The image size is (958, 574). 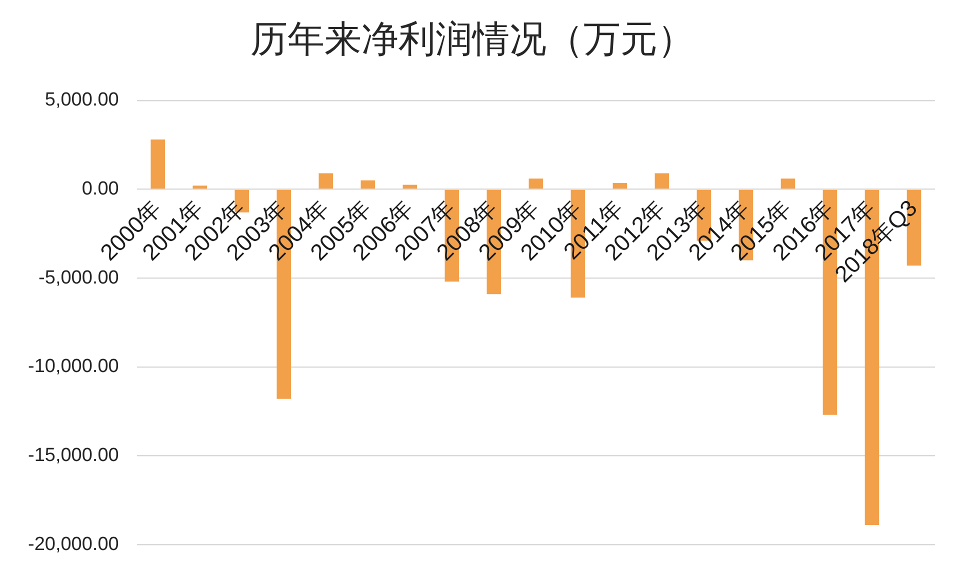 I want to click on y-tick-label: -5,000.00, so click(x=78, y=277).